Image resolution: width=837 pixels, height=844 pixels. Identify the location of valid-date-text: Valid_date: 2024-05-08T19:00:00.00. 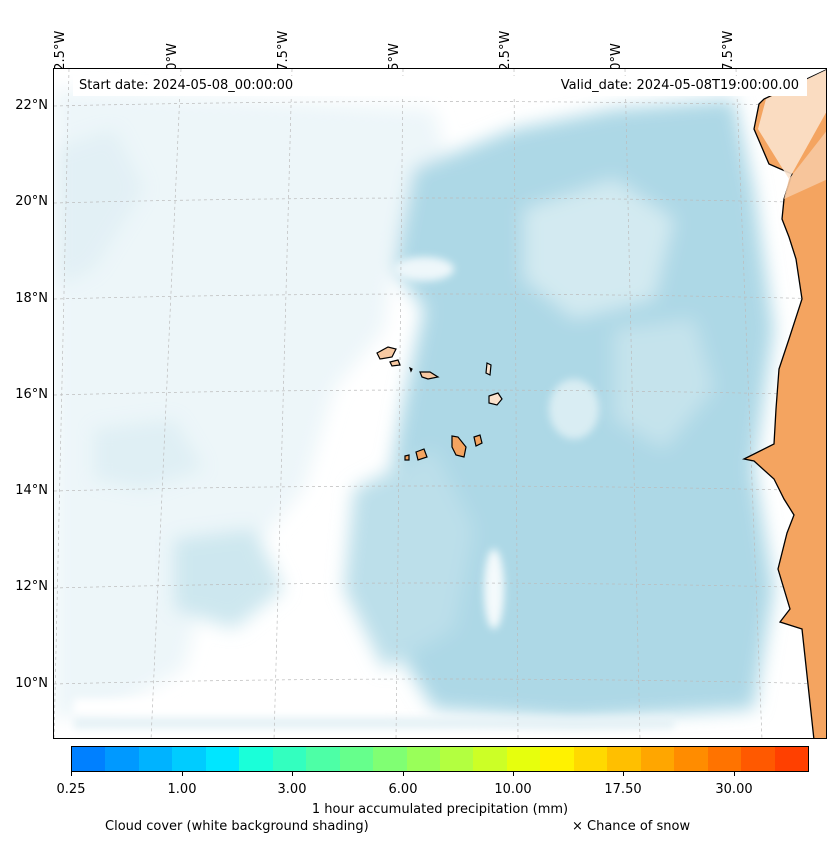
(679, 85).